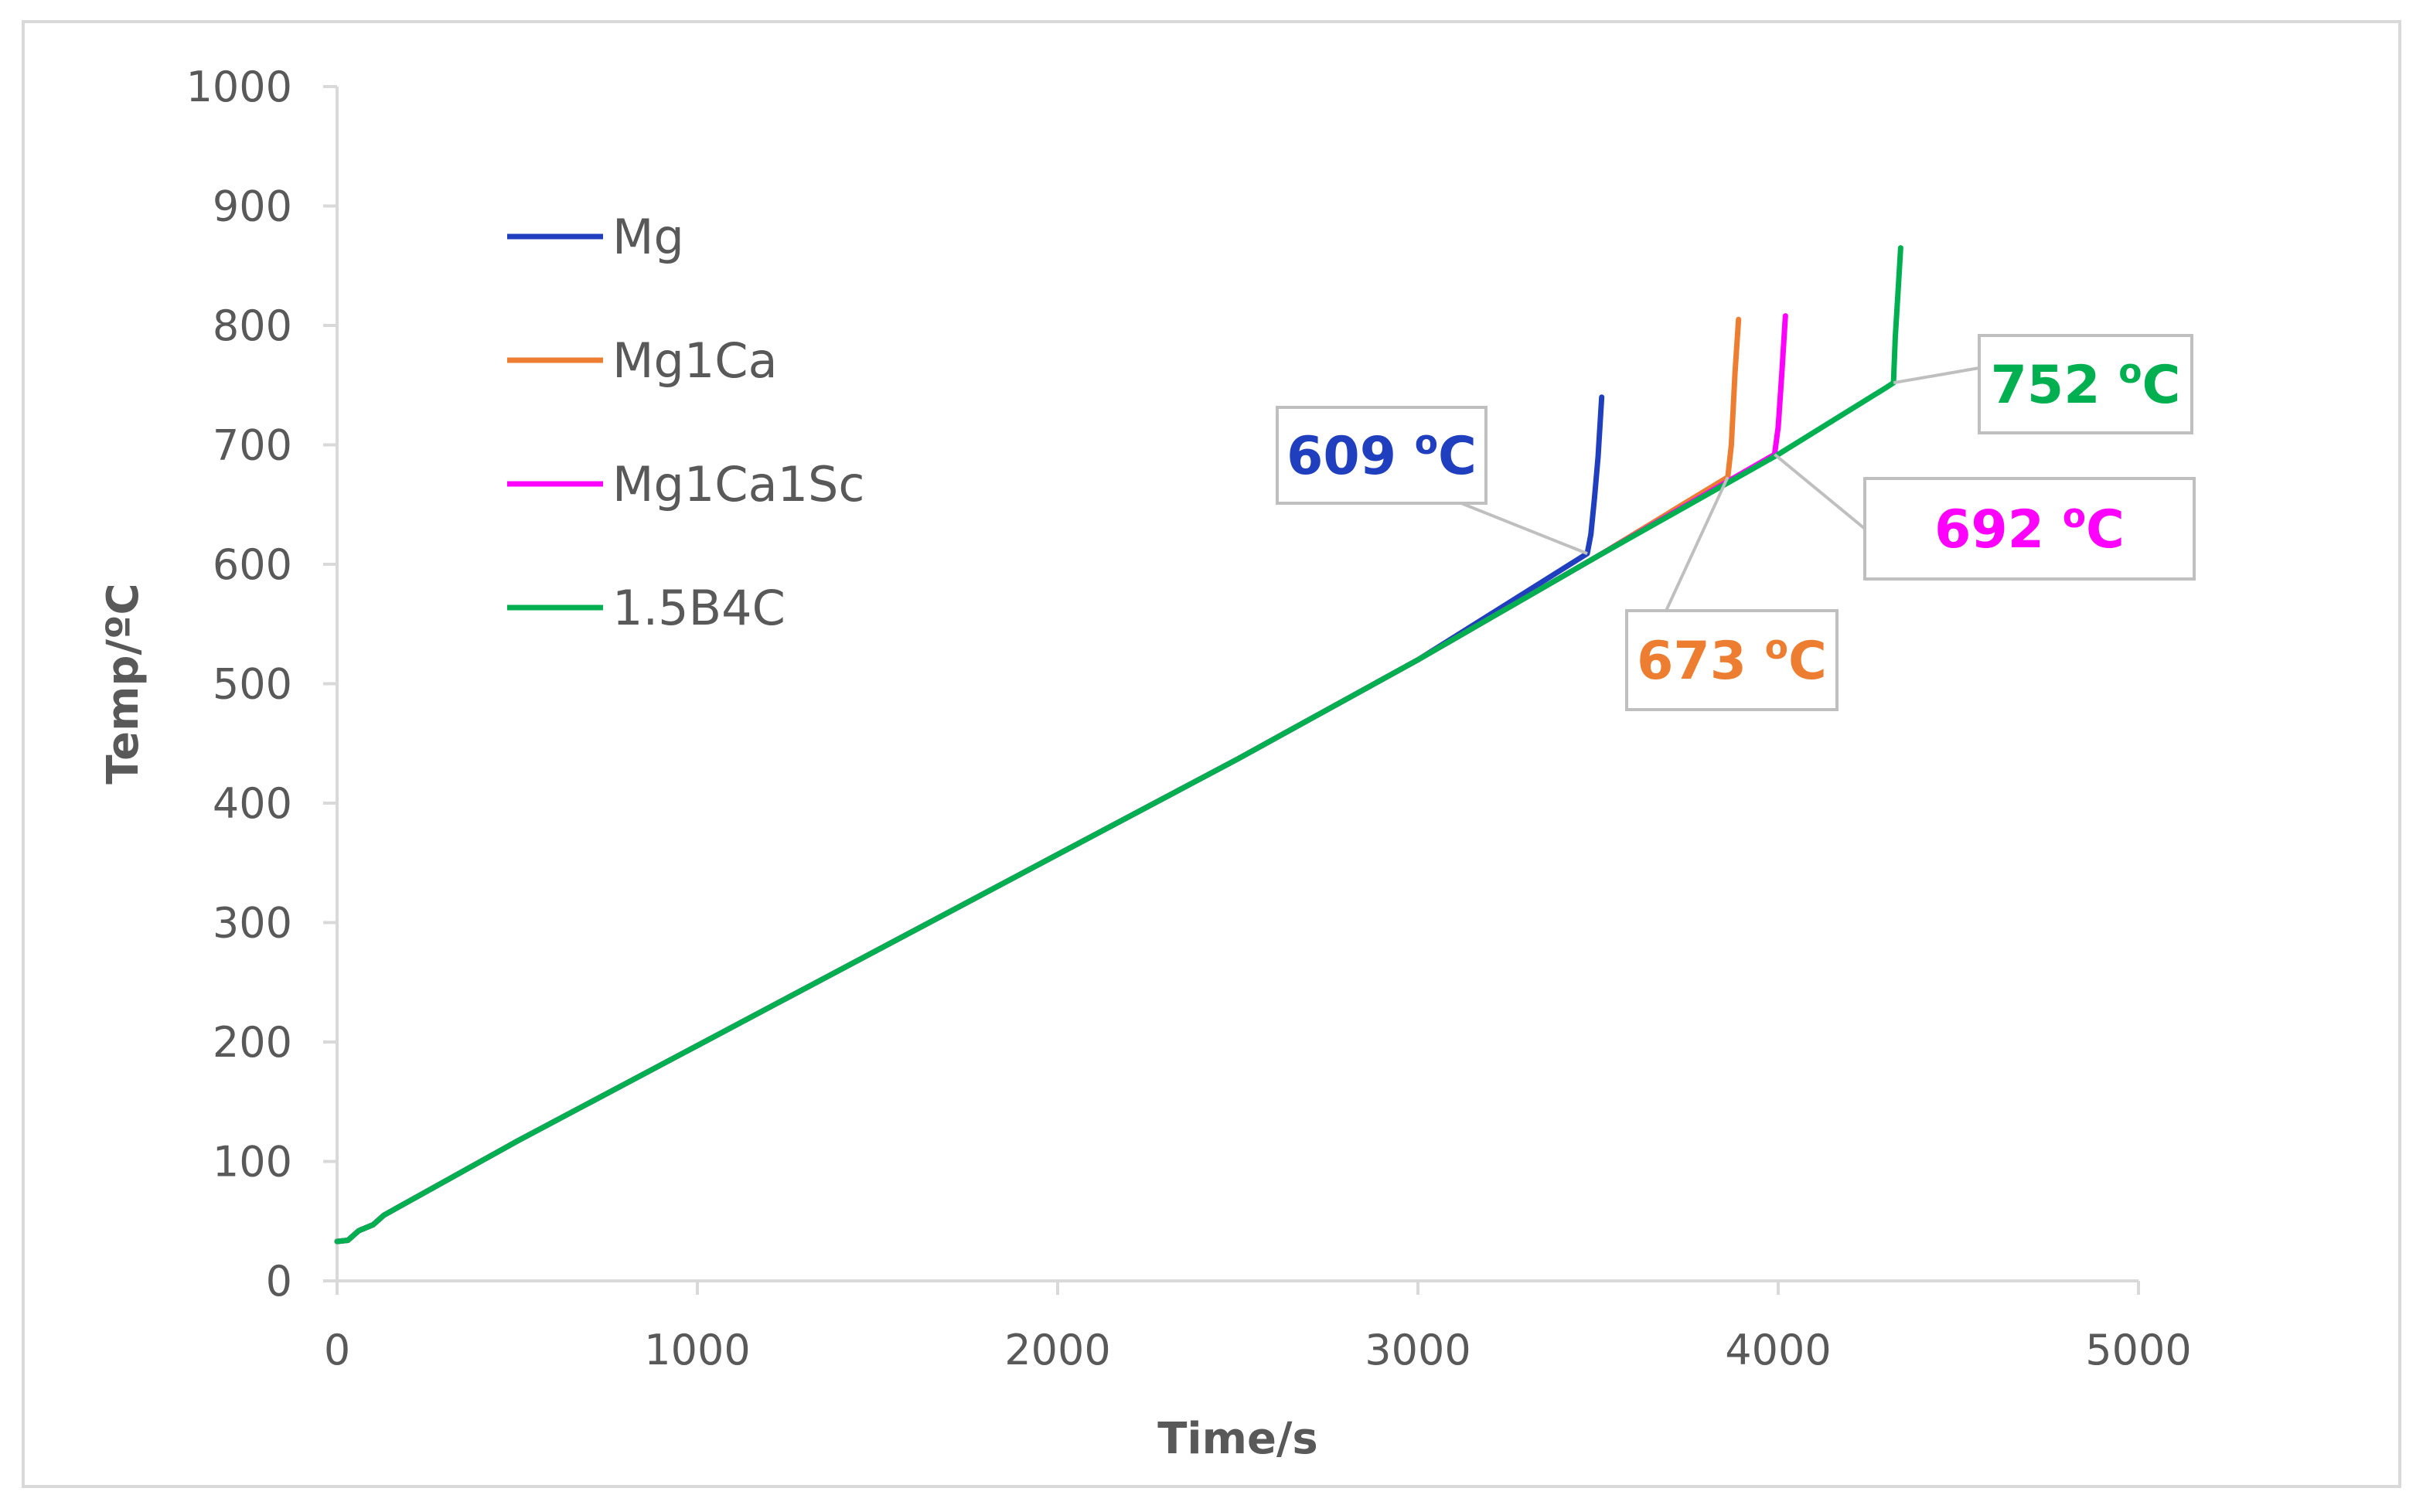 Image resolution: width=2423 pixels, height=1512 pixels. Describe the element at coordinates (1701, 661) in the screenshot. I see `annotation-value: 673` at that location.